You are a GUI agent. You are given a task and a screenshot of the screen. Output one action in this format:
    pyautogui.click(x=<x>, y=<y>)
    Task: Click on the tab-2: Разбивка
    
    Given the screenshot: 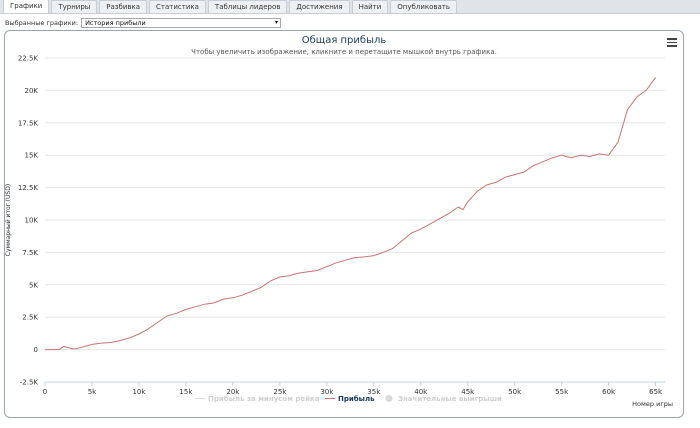 What is the action you would take?
    pyautogui.click(x=123, y=6)
    